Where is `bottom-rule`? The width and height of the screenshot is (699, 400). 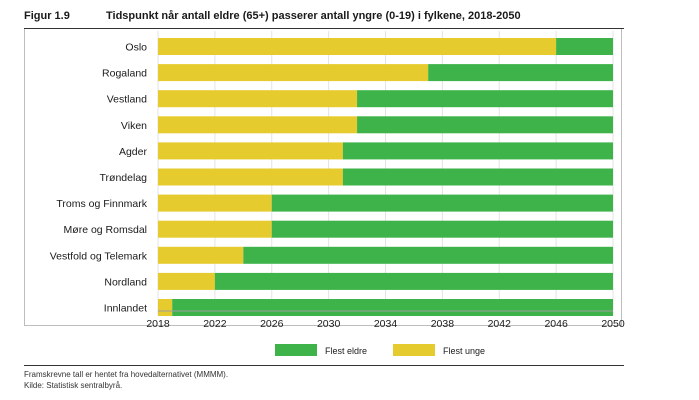 bottom-rule is located at coordinates (324, 365).